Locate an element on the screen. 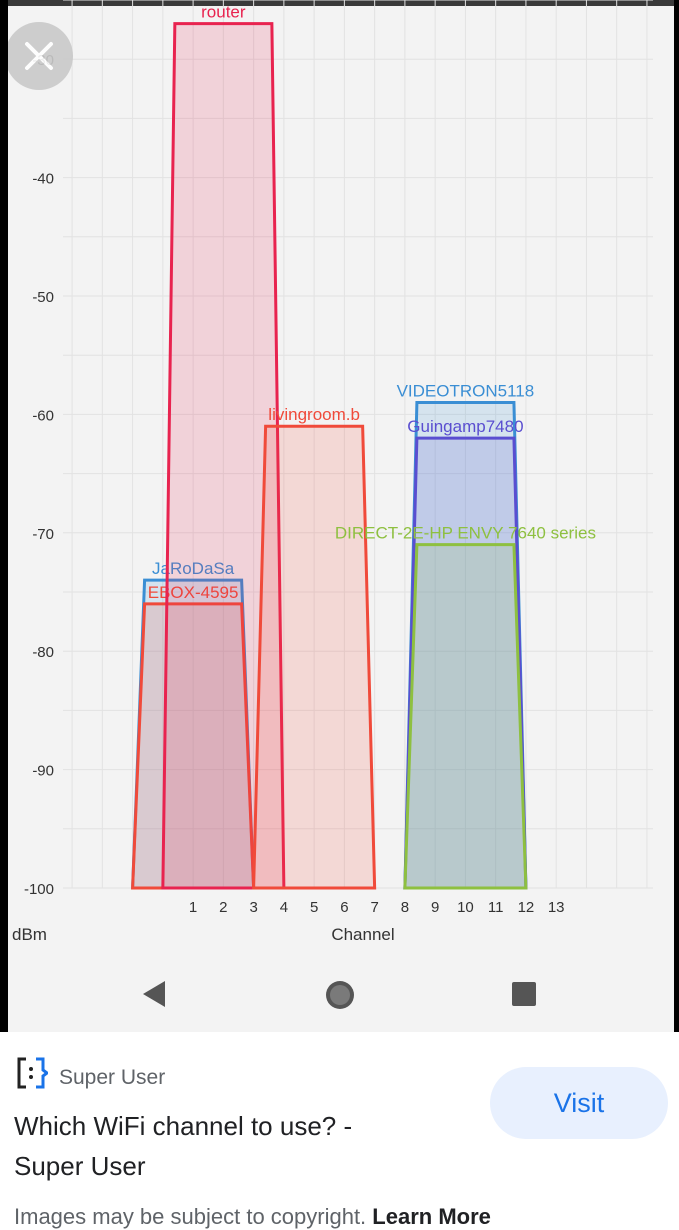  super-user-logo-icon is located at coordinates (32, 1073).